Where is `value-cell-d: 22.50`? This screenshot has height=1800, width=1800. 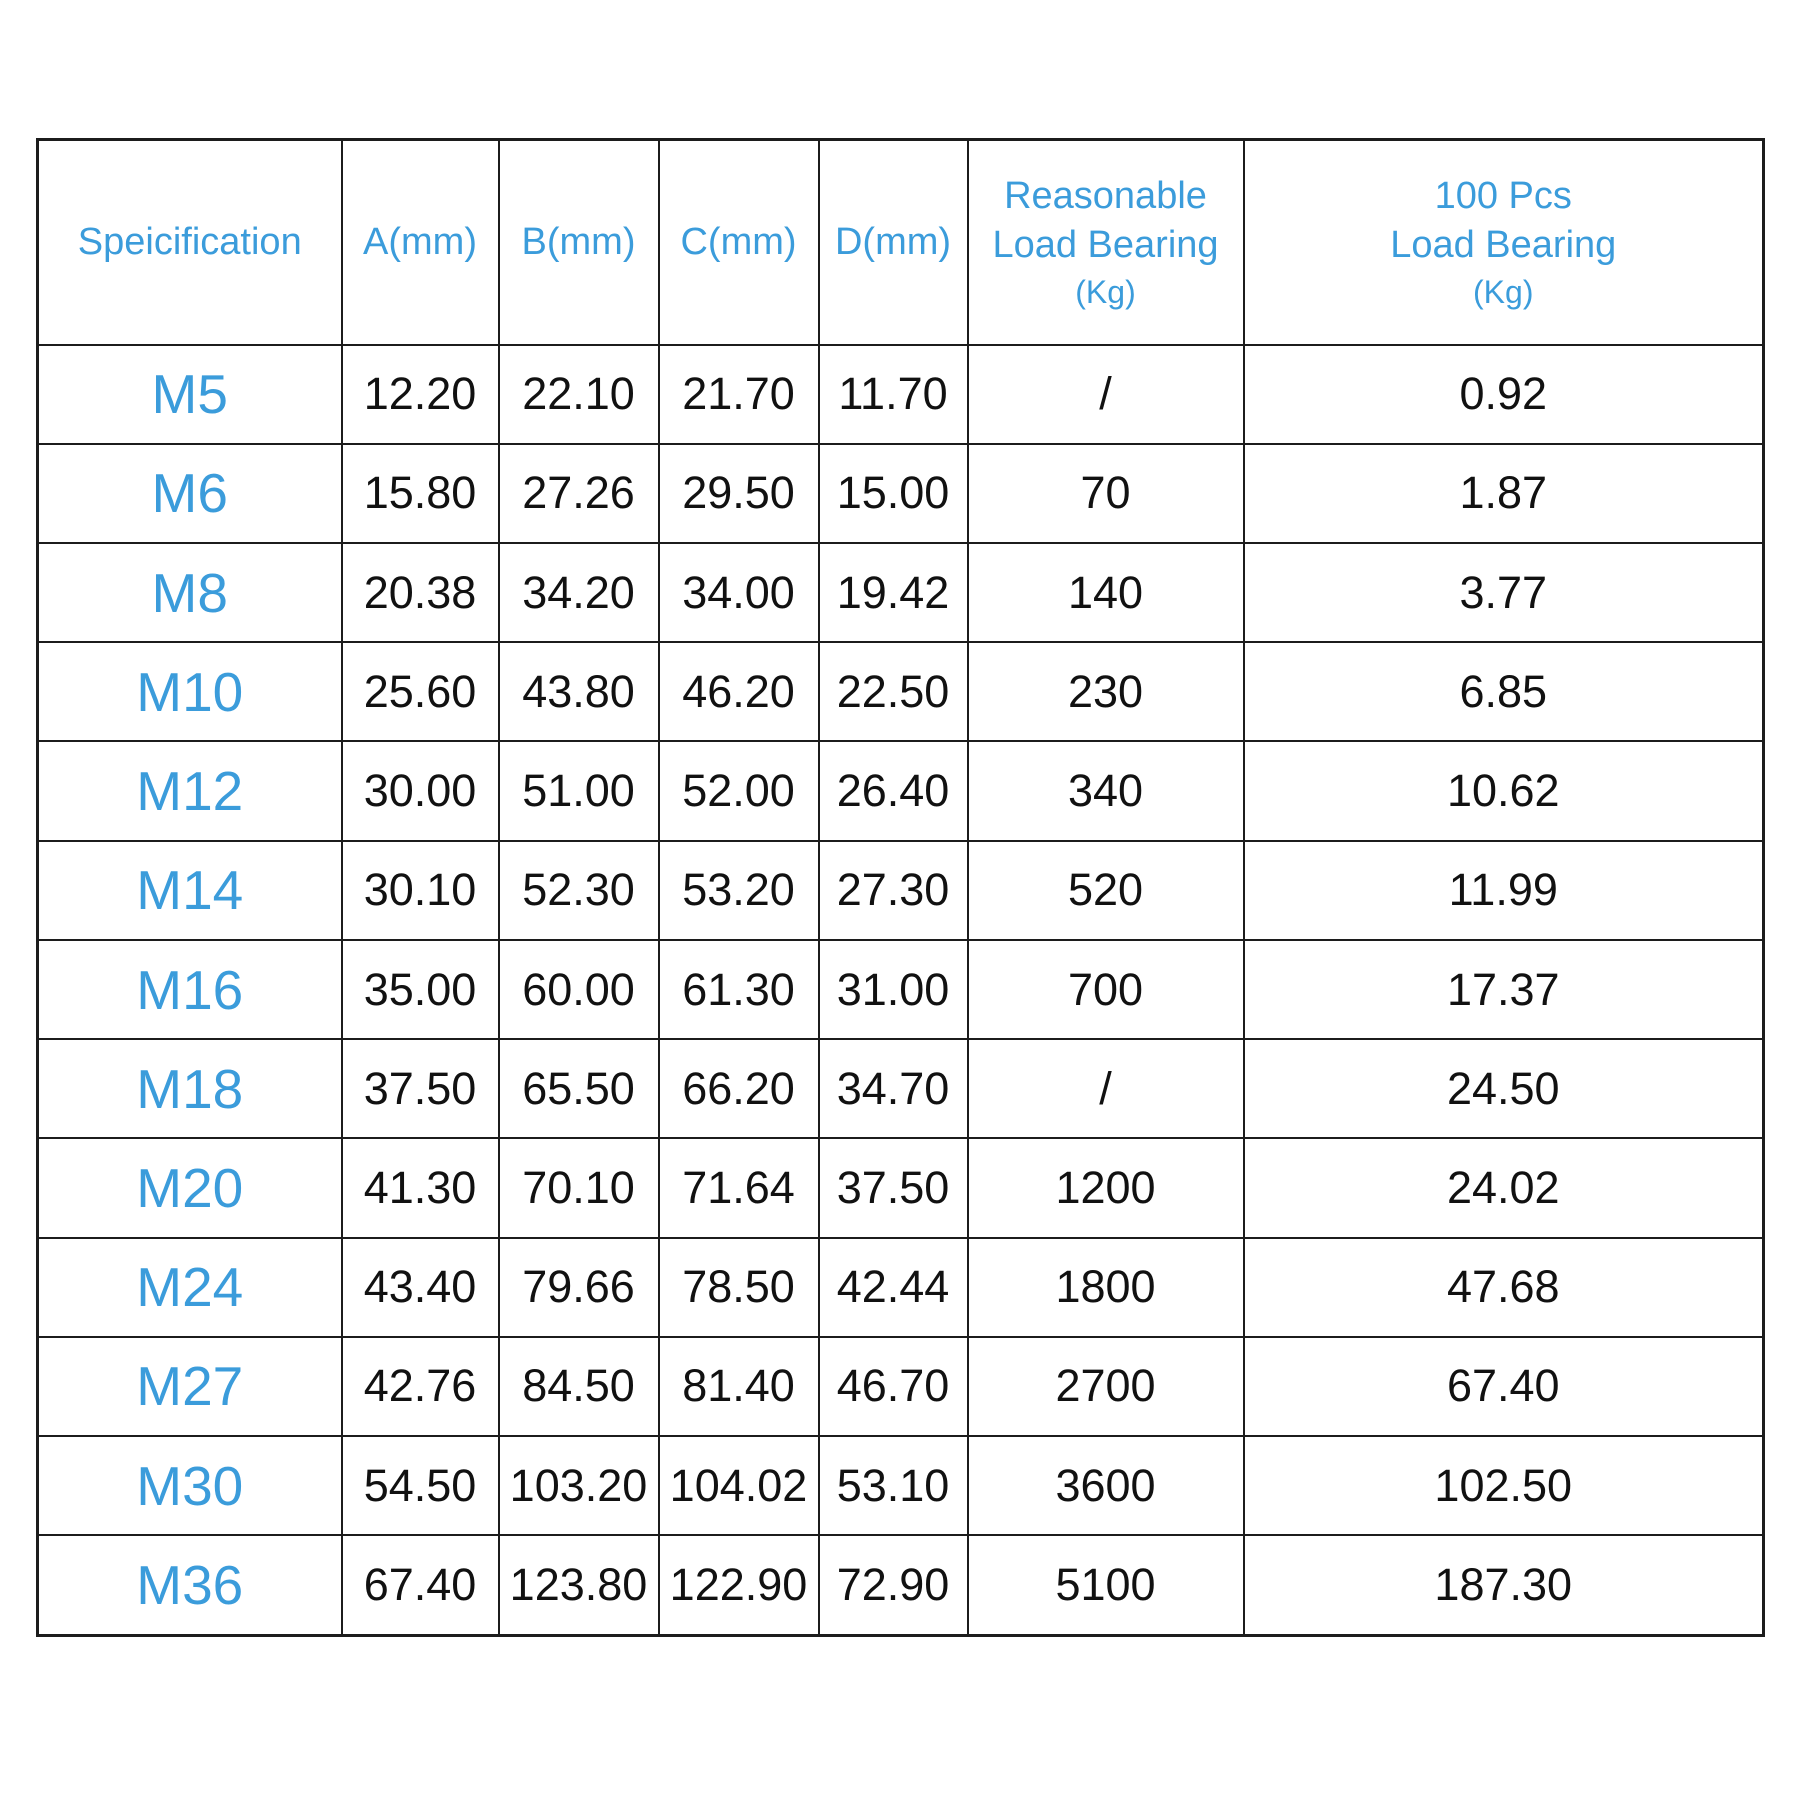
value-cell-d: 22.50 is located at coordinates (893, 692).